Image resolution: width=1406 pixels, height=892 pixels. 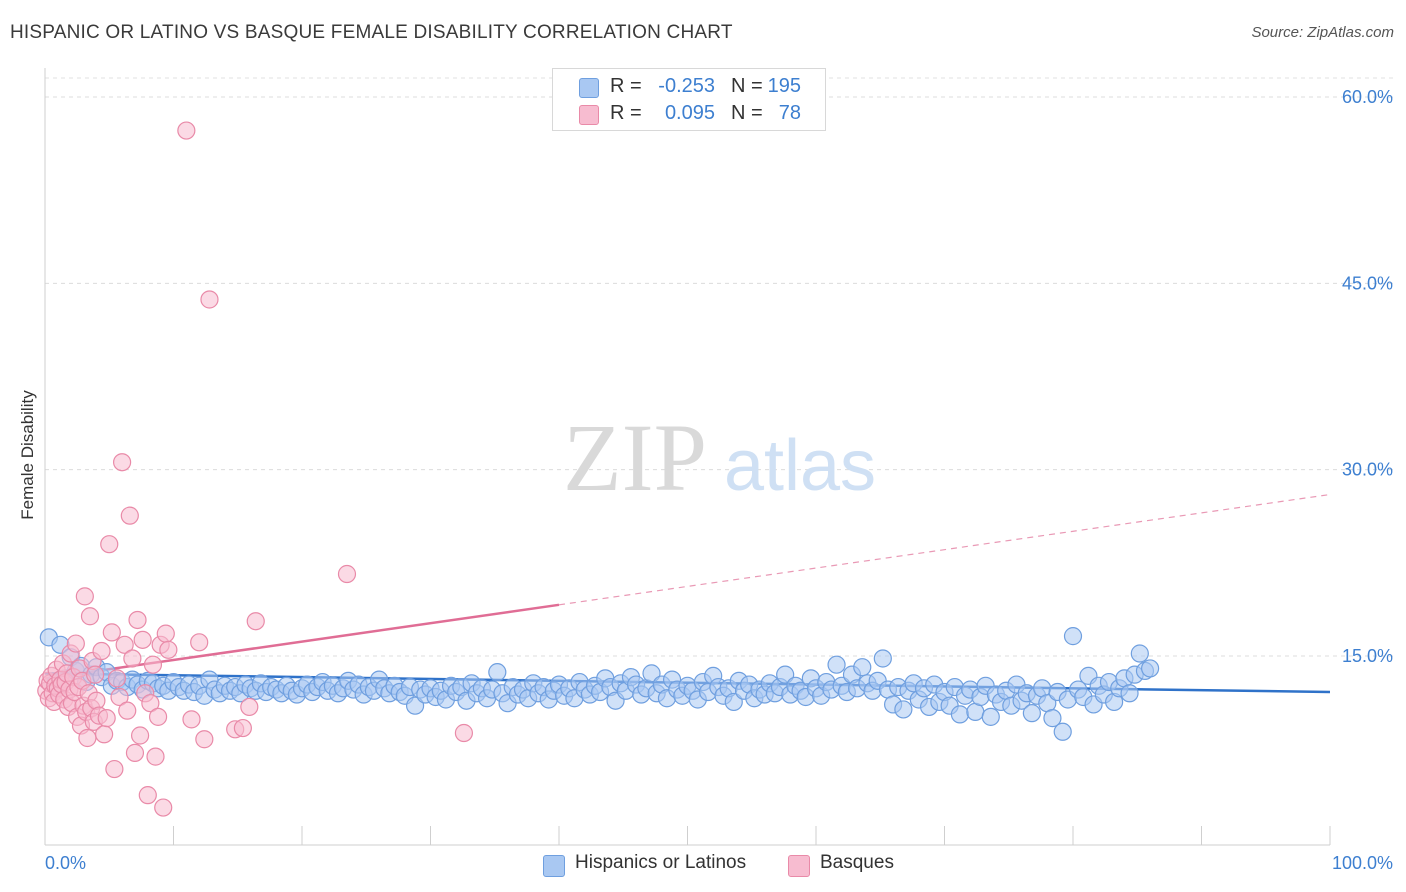 I want to click on r-value: -0.253, so click(x=686, y=86).